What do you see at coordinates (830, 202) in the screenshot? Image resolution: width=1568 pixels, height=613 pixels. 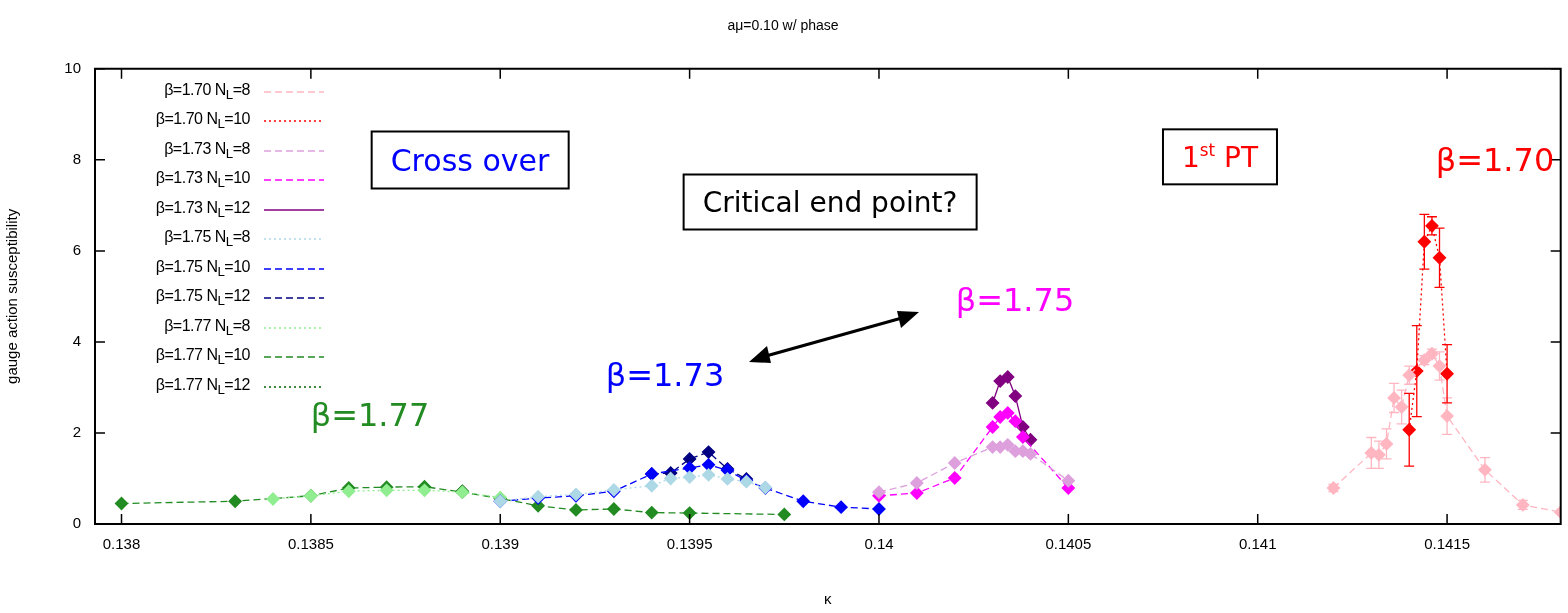 I see `annotation: Critical end point?` at bounding box center [830, 202].